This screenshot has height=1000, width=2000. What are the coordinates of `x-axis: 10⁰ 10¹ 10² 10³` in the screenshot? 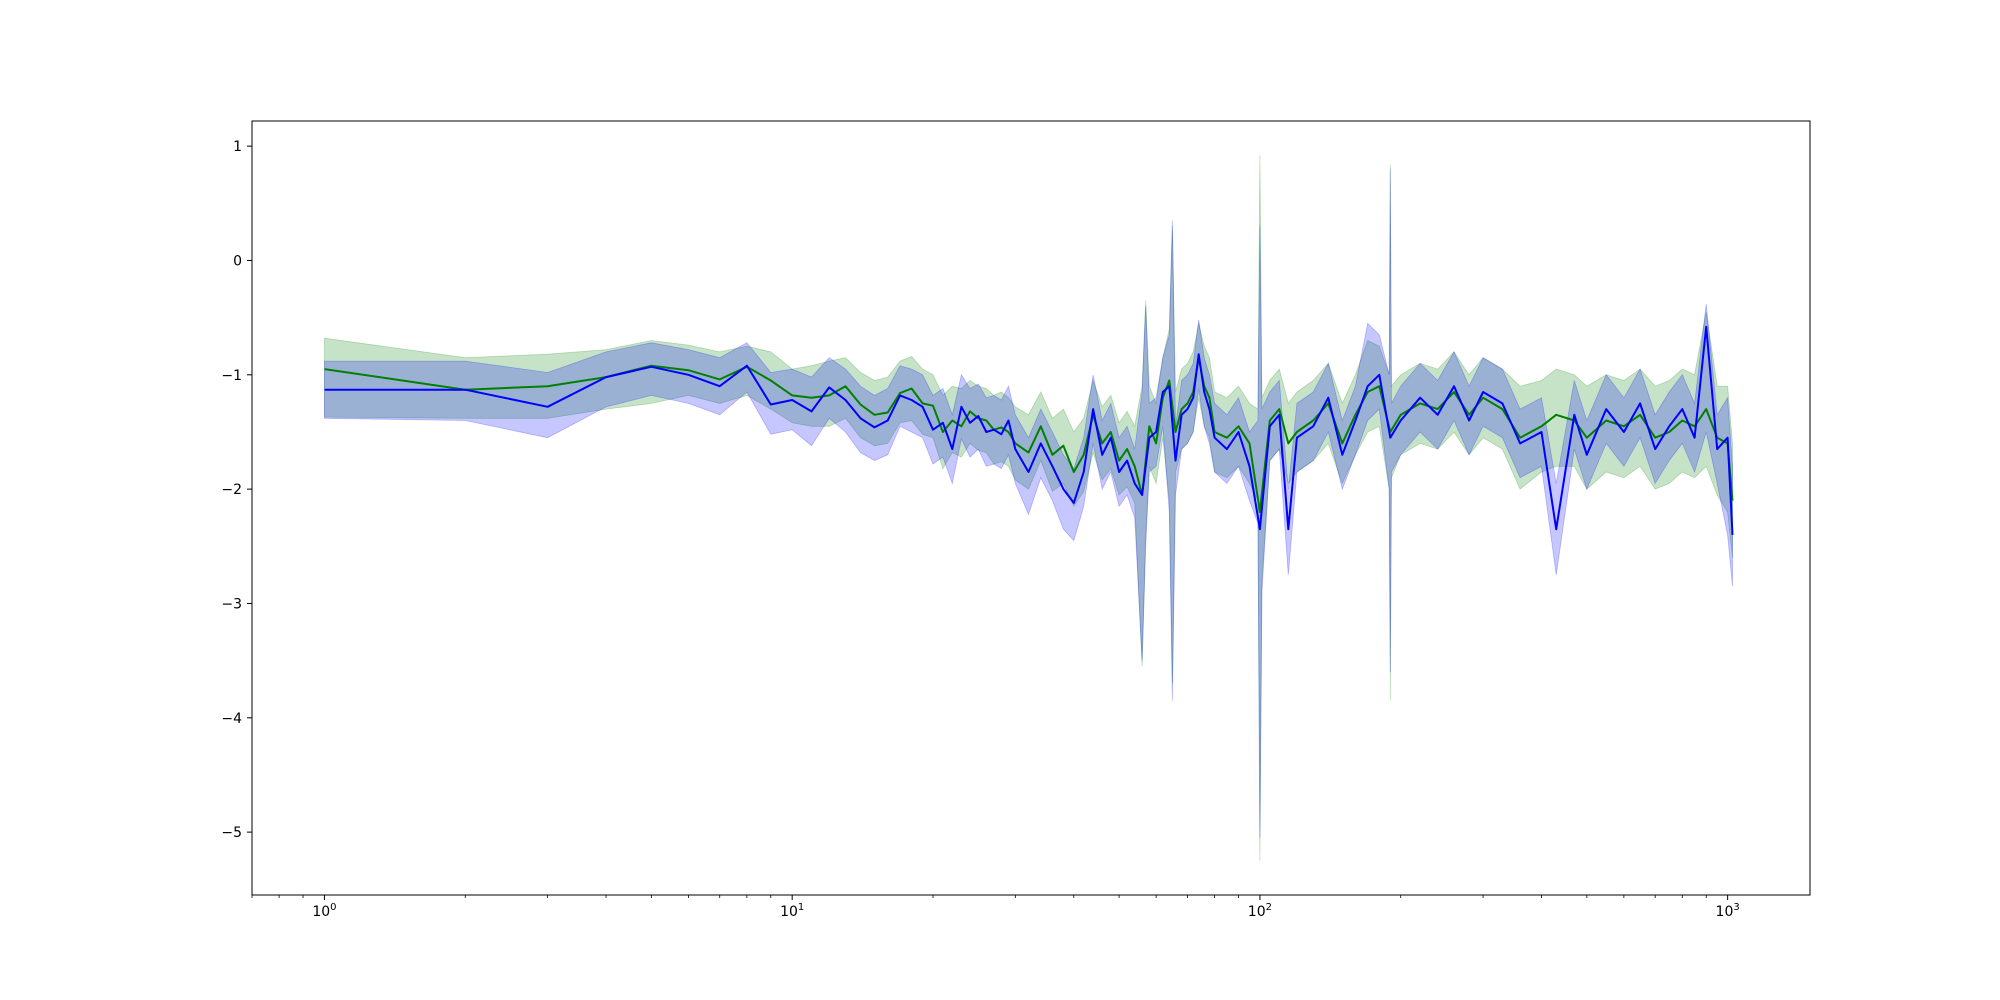 It's located at (995, 907).